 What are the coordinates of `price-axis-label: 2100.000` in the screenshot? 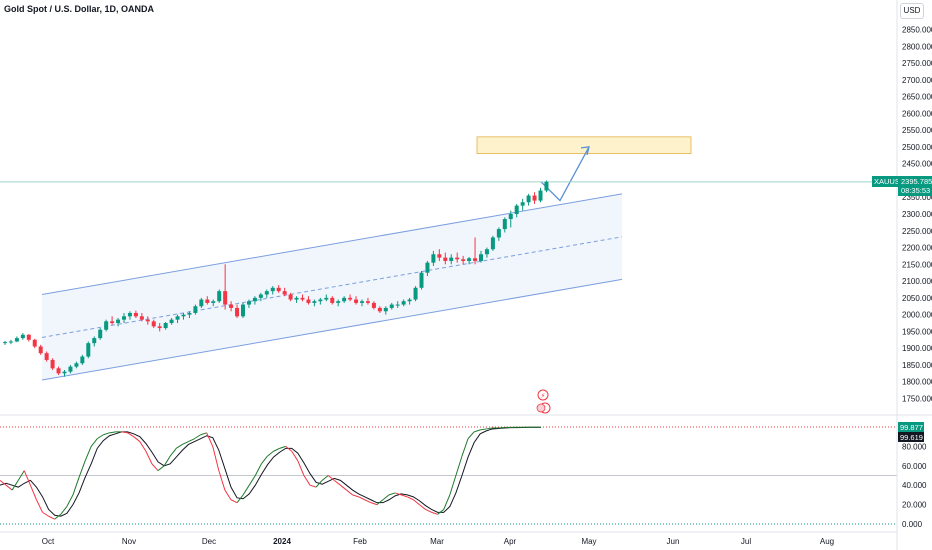 It's located at (917, 281).